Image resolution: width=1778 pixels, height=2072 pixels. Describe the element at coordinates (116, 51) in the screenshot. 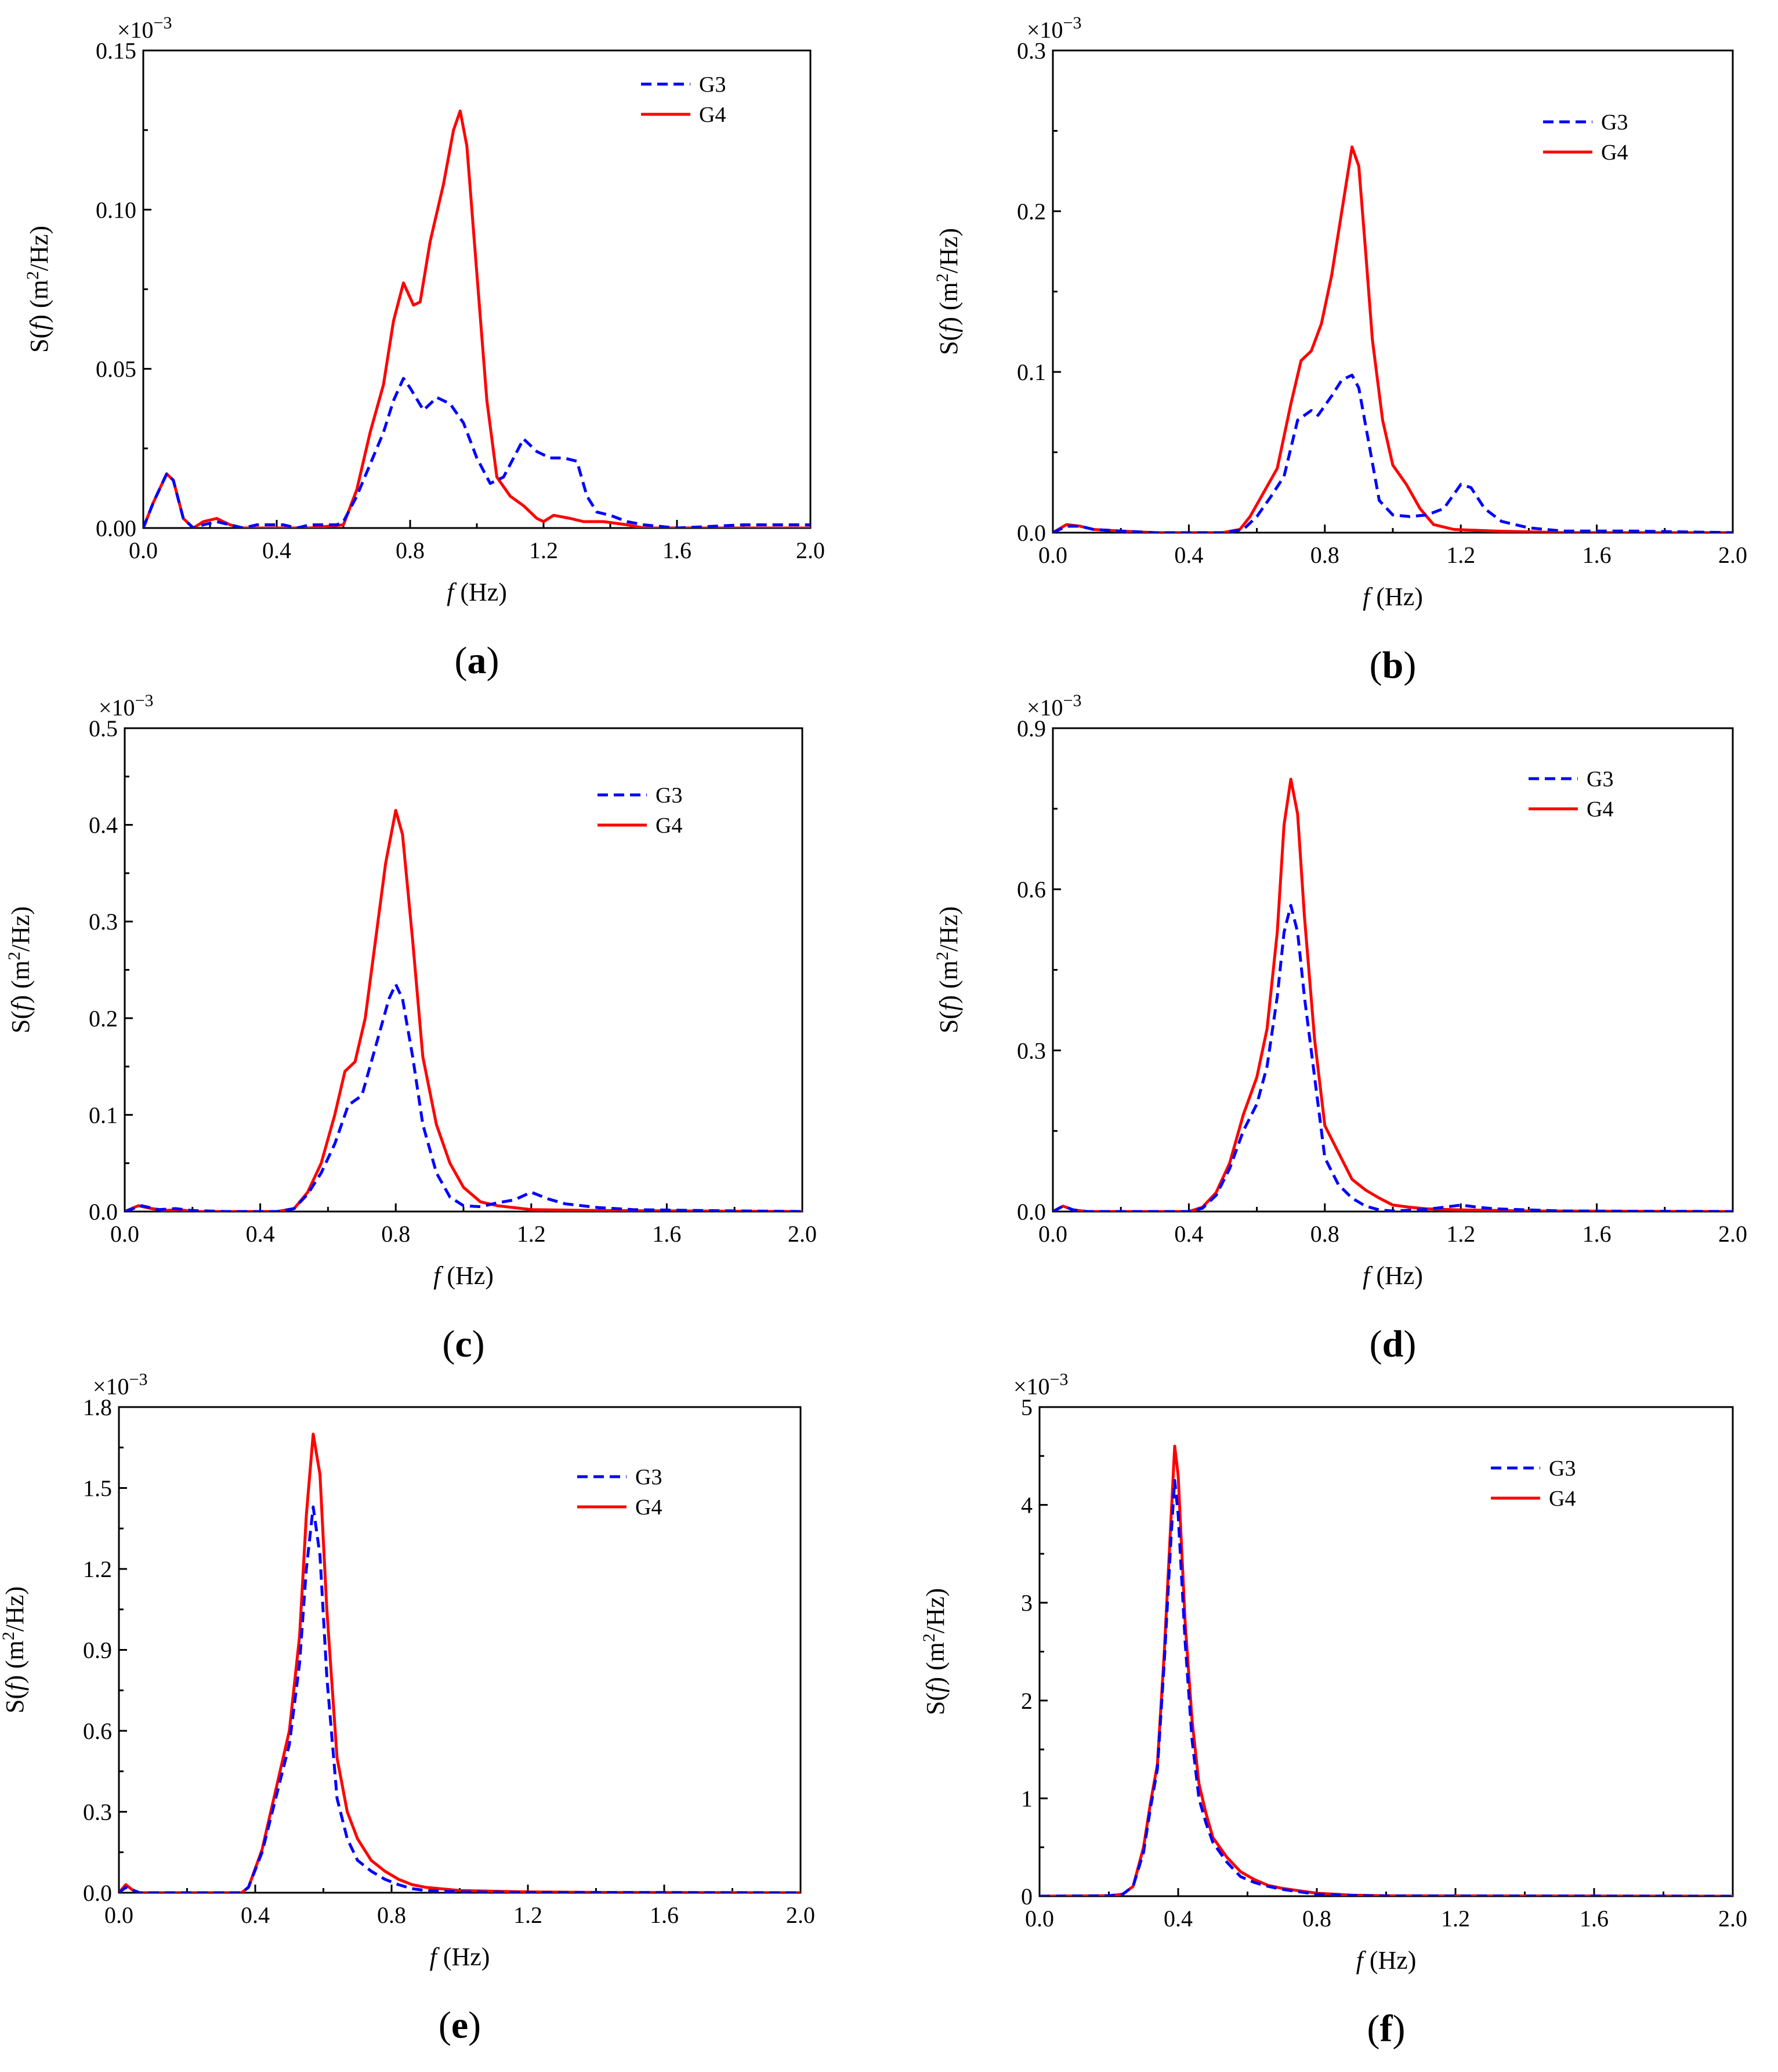

I see `y-tick-label: 0.15` at that location.